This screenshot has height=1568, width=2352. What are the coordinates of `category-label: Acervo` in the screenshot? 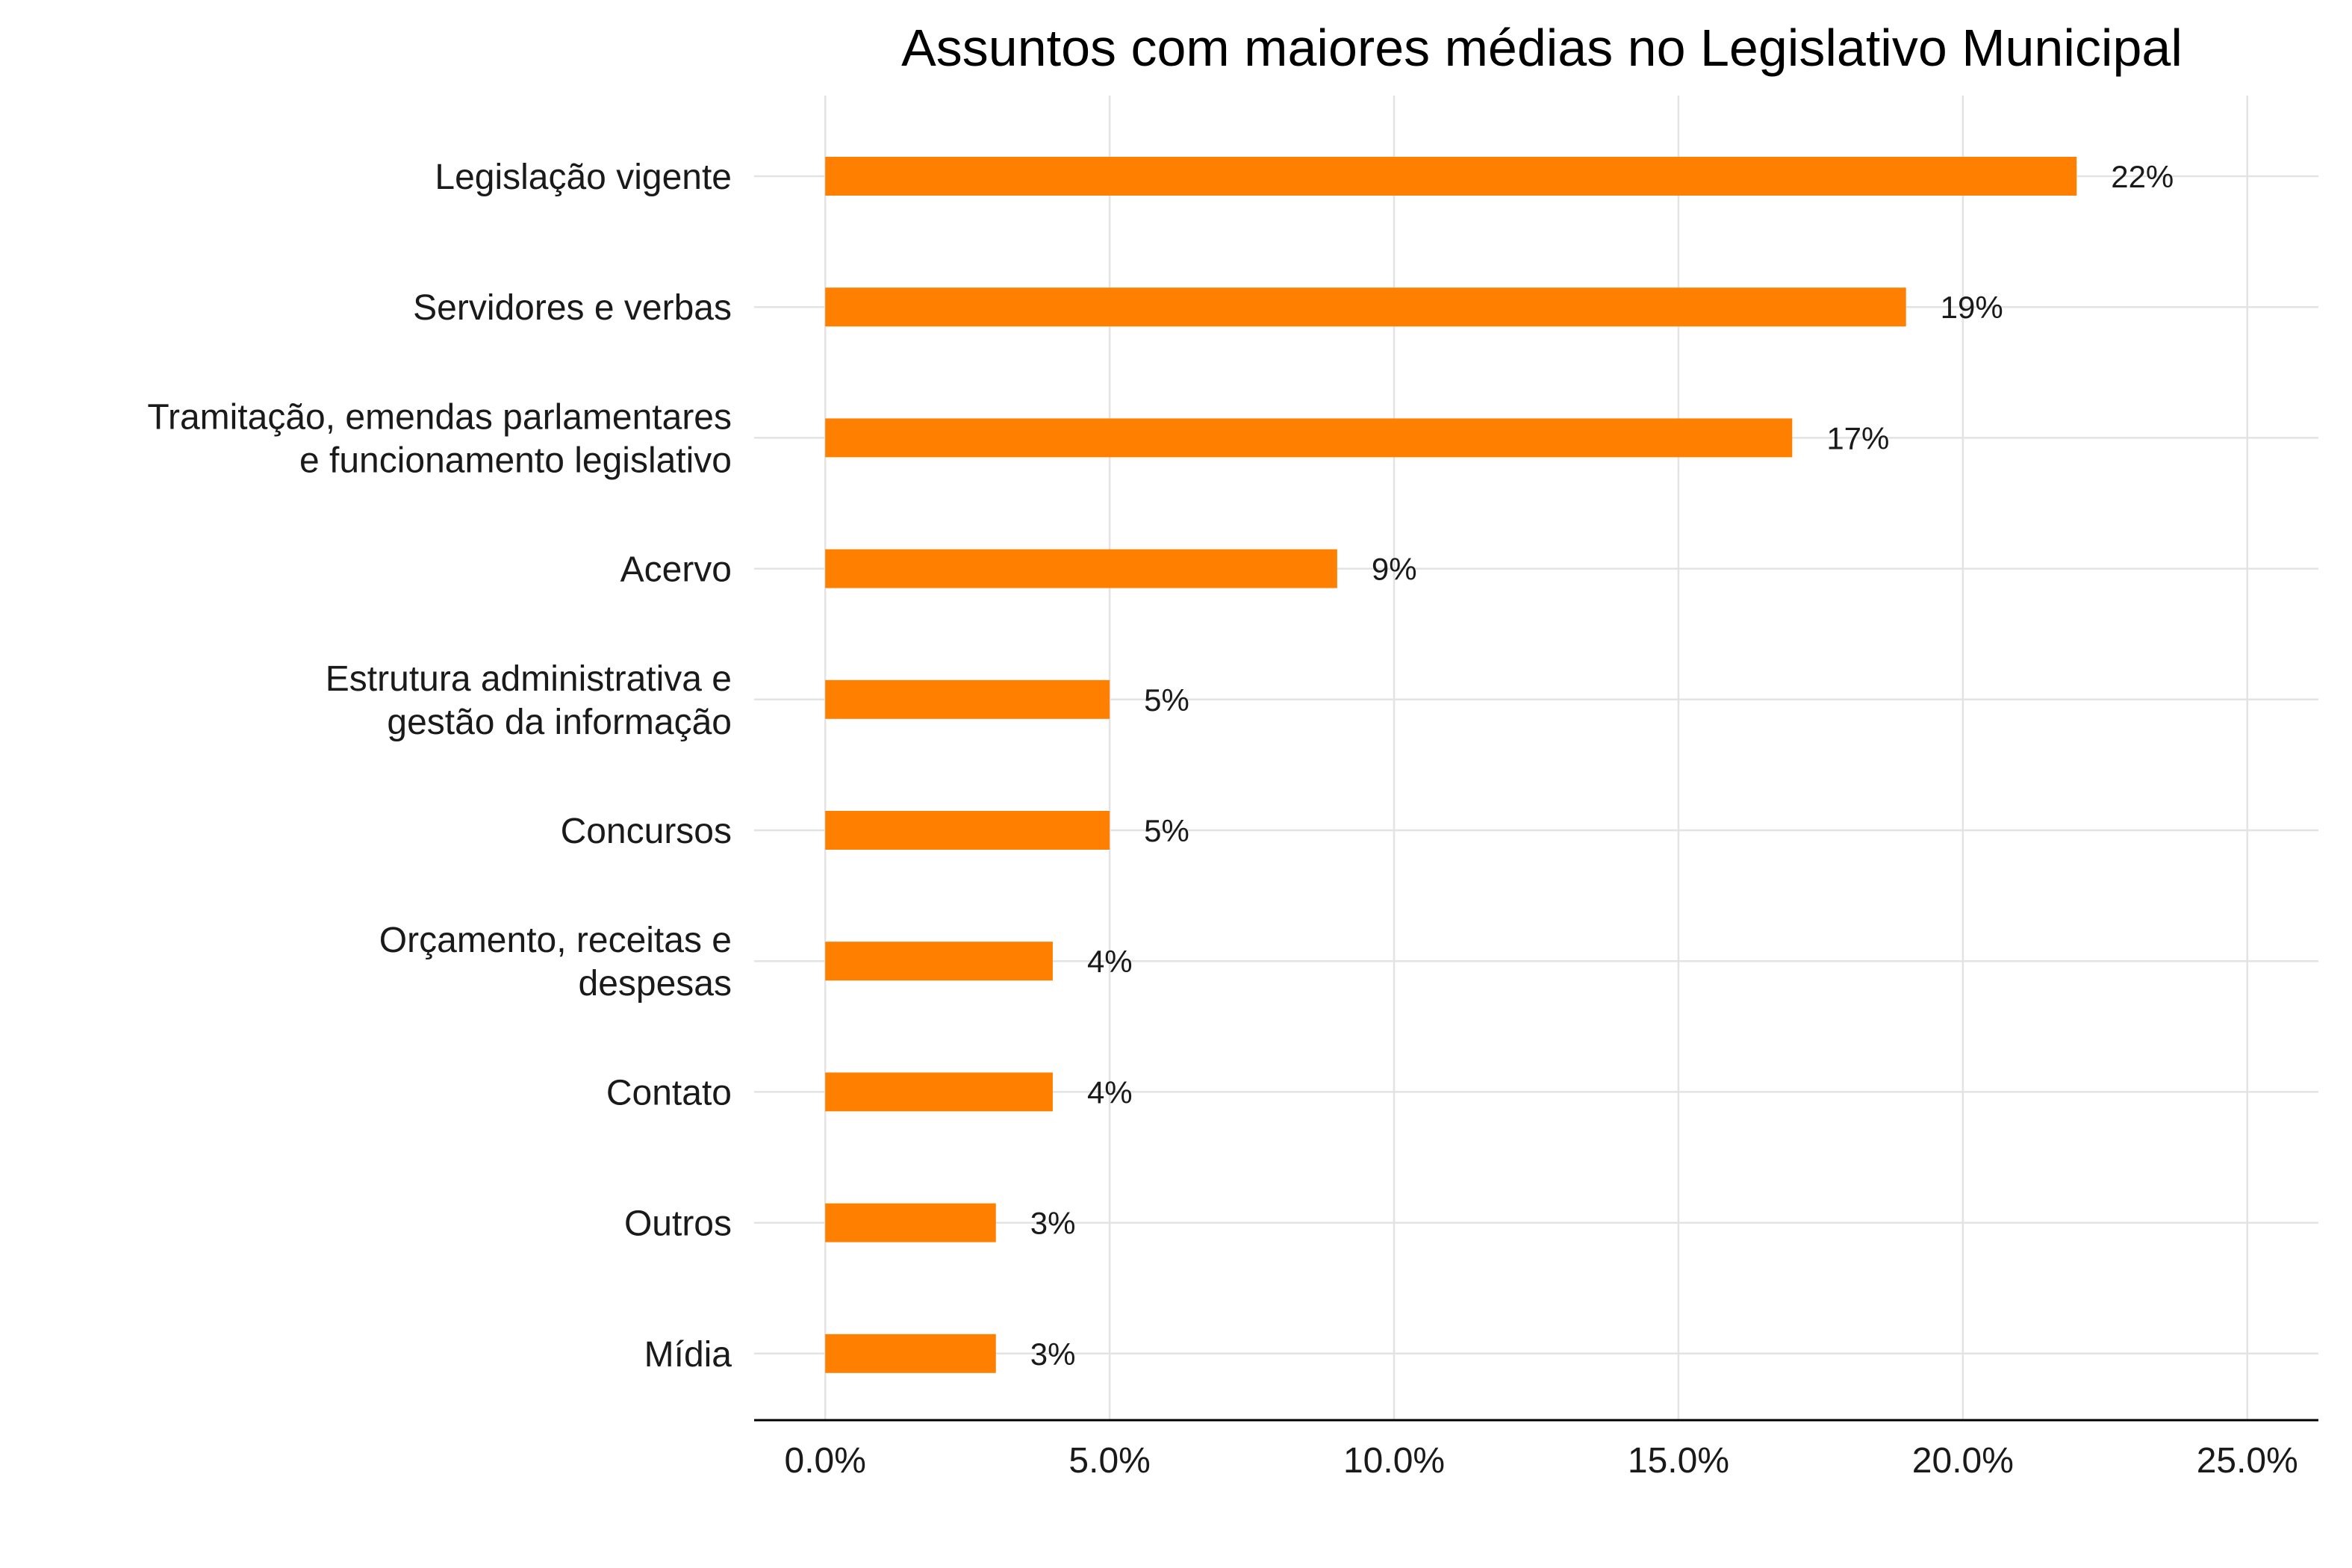 It's located at (676, 570).